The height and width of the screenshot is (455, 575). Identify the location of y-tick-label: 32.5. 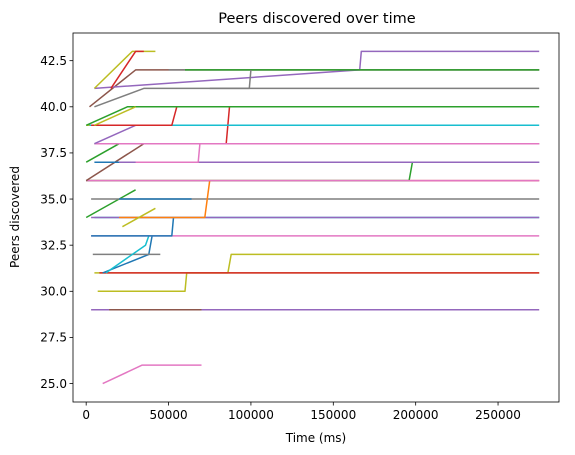
(53, 245).